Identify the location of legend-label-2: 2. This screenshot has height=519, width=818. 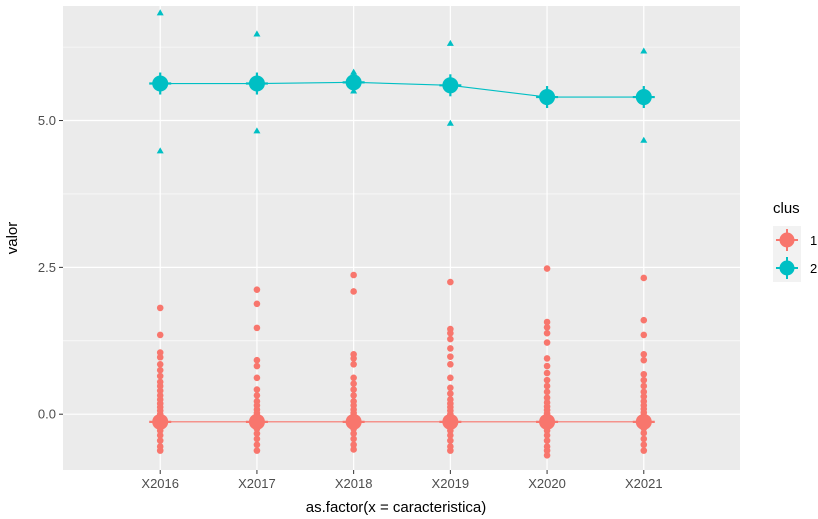
(813, 268).